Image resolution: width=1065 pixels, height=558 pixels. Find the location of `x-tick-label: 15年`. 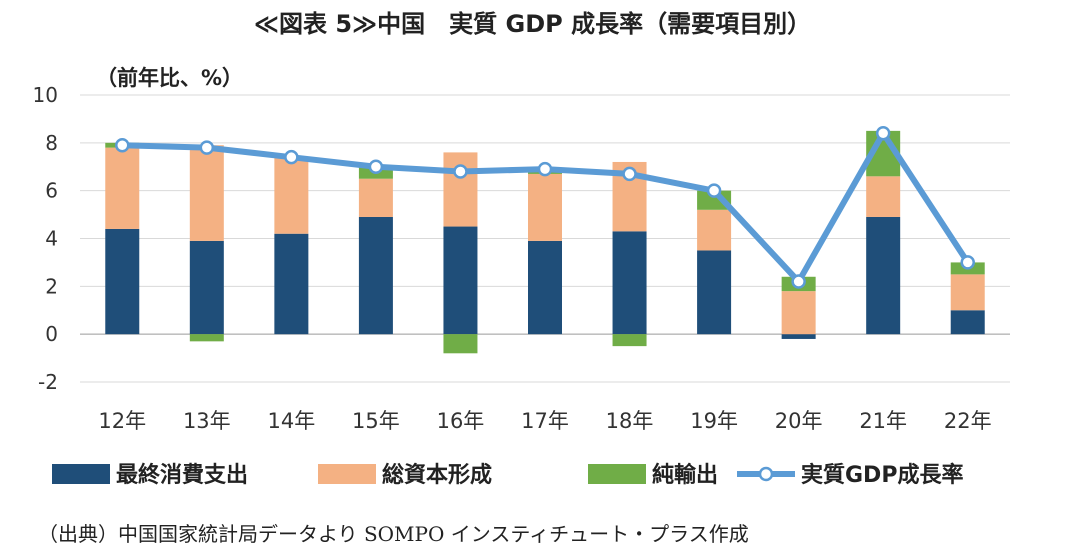

x-tick-label: 15年 is located at coordinates (376, 421).